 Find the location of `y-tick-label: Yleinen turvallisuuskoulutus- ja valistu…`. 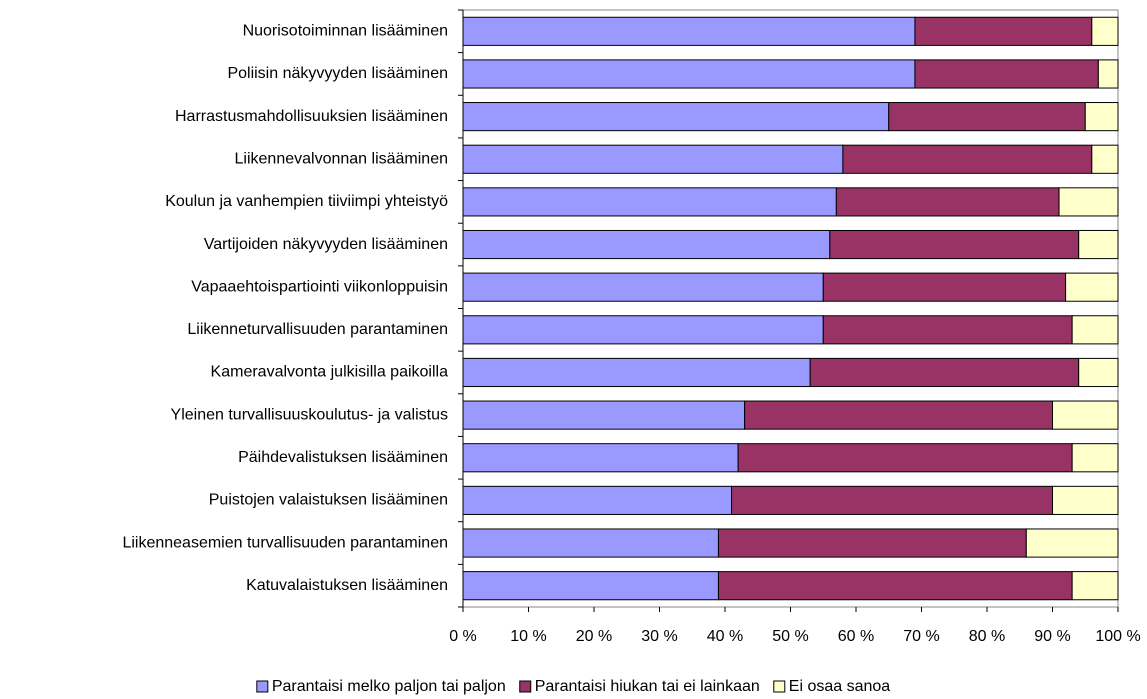

y-tick-label: Yleinen turvallisuuskoulutus- ja valistu… is located at coordinates (309, 414).